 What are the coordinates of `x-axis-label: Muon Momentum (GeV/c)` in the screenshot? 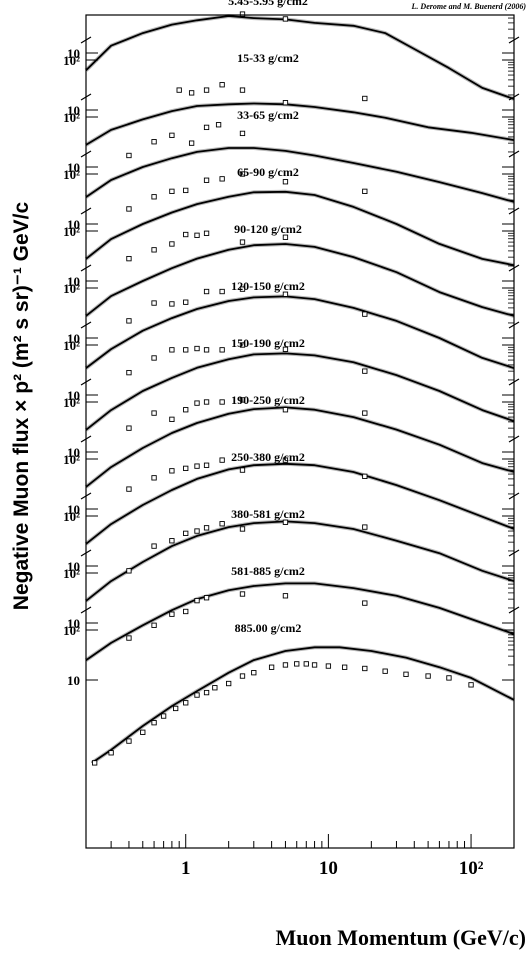 It's located at (400, 937).